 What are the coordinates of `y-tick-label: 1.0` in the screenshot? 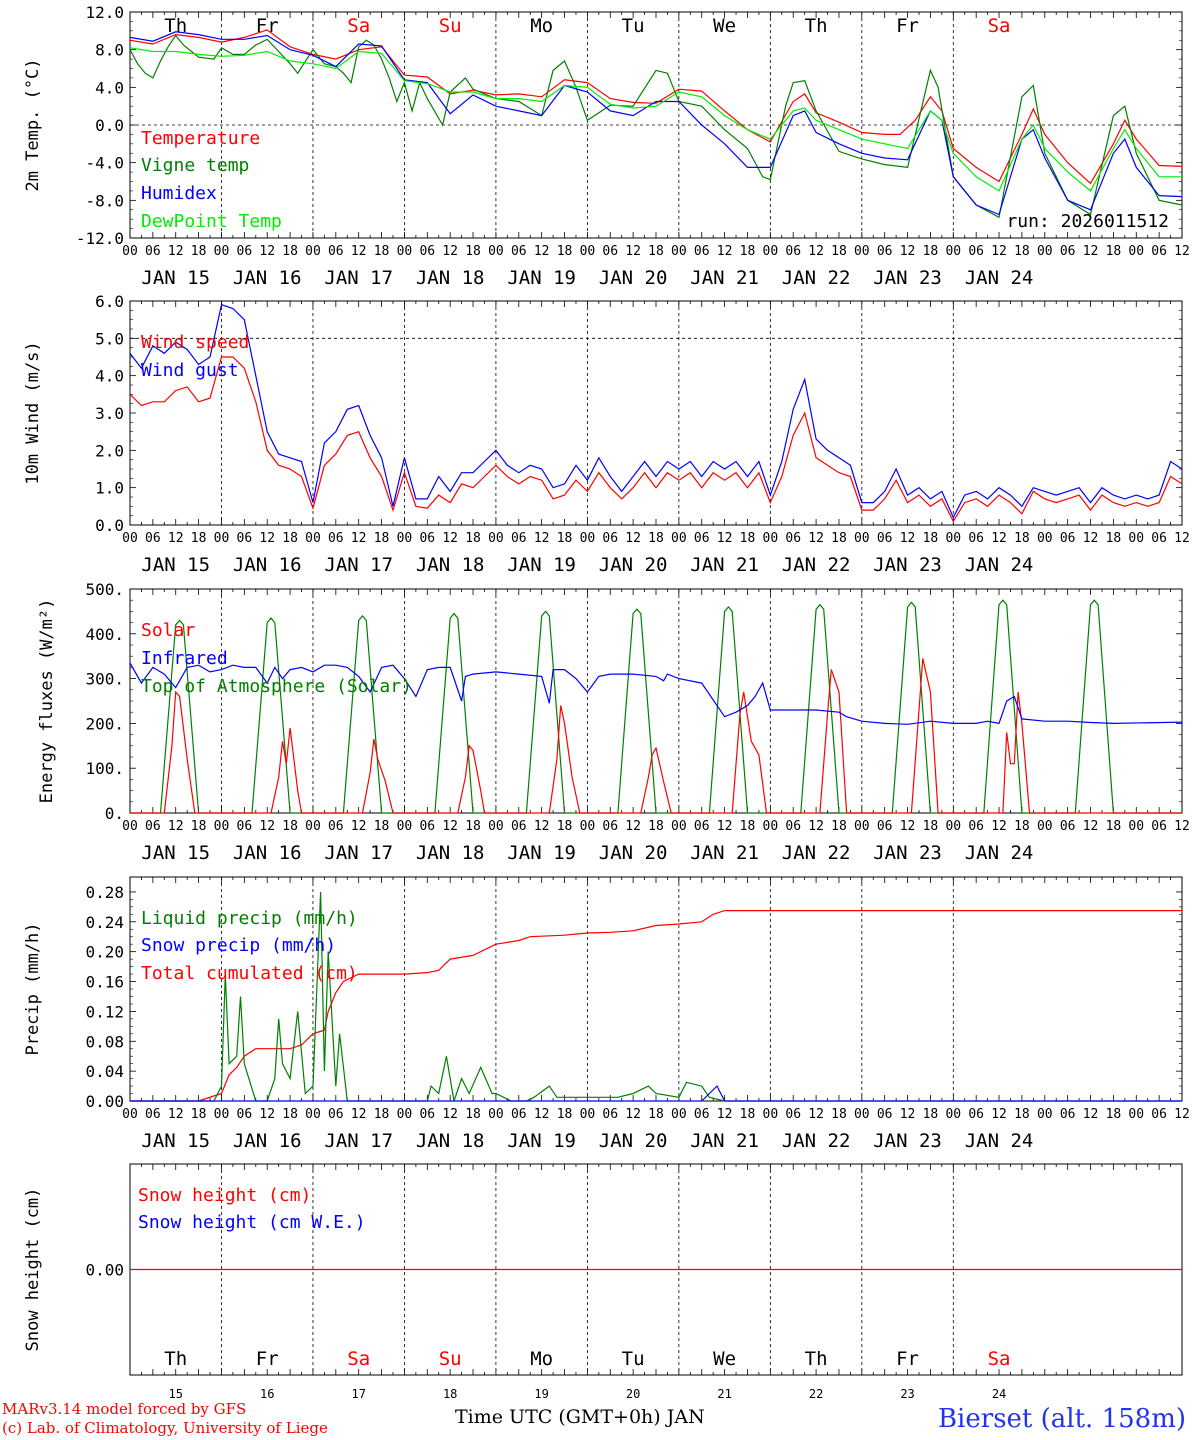 It's located at (109, 488).